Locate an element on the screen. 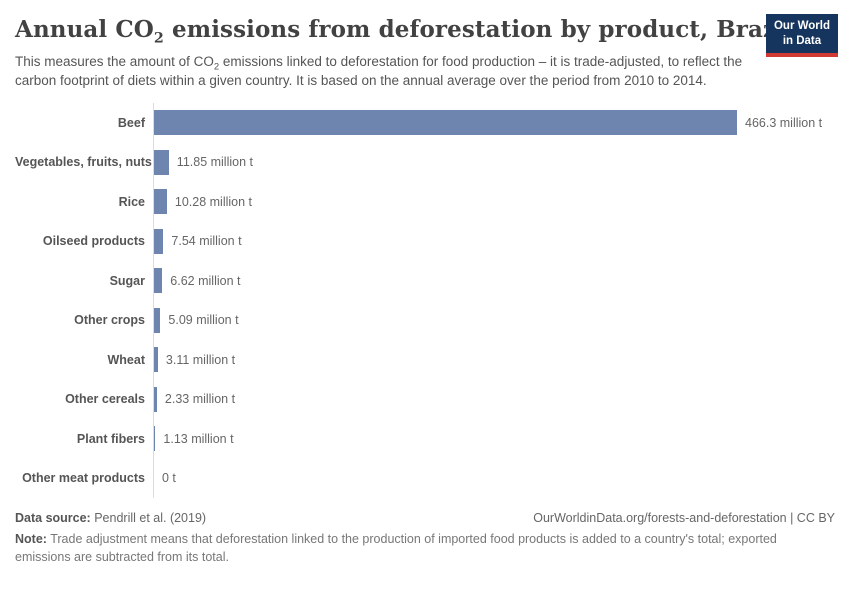 The image size is (850, 600). chart-row: Other meat products 0 t is located at coordinates (425, 478).